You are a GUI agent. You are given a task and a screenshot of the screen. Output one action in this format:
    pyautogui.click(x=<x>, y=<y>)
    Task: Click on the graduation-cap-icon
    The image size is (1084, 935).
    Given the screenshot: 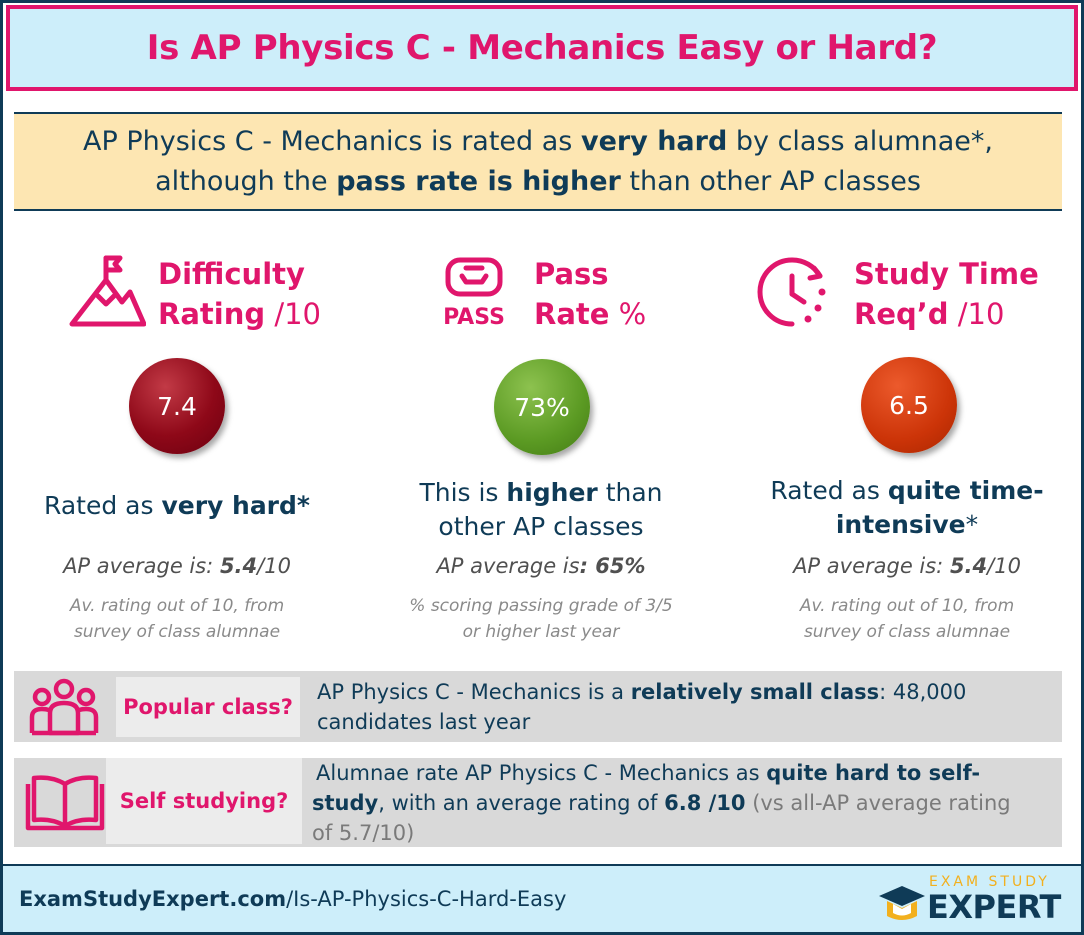 What is the action you would take?
    pyautogui.click(x=902, y=903)
    